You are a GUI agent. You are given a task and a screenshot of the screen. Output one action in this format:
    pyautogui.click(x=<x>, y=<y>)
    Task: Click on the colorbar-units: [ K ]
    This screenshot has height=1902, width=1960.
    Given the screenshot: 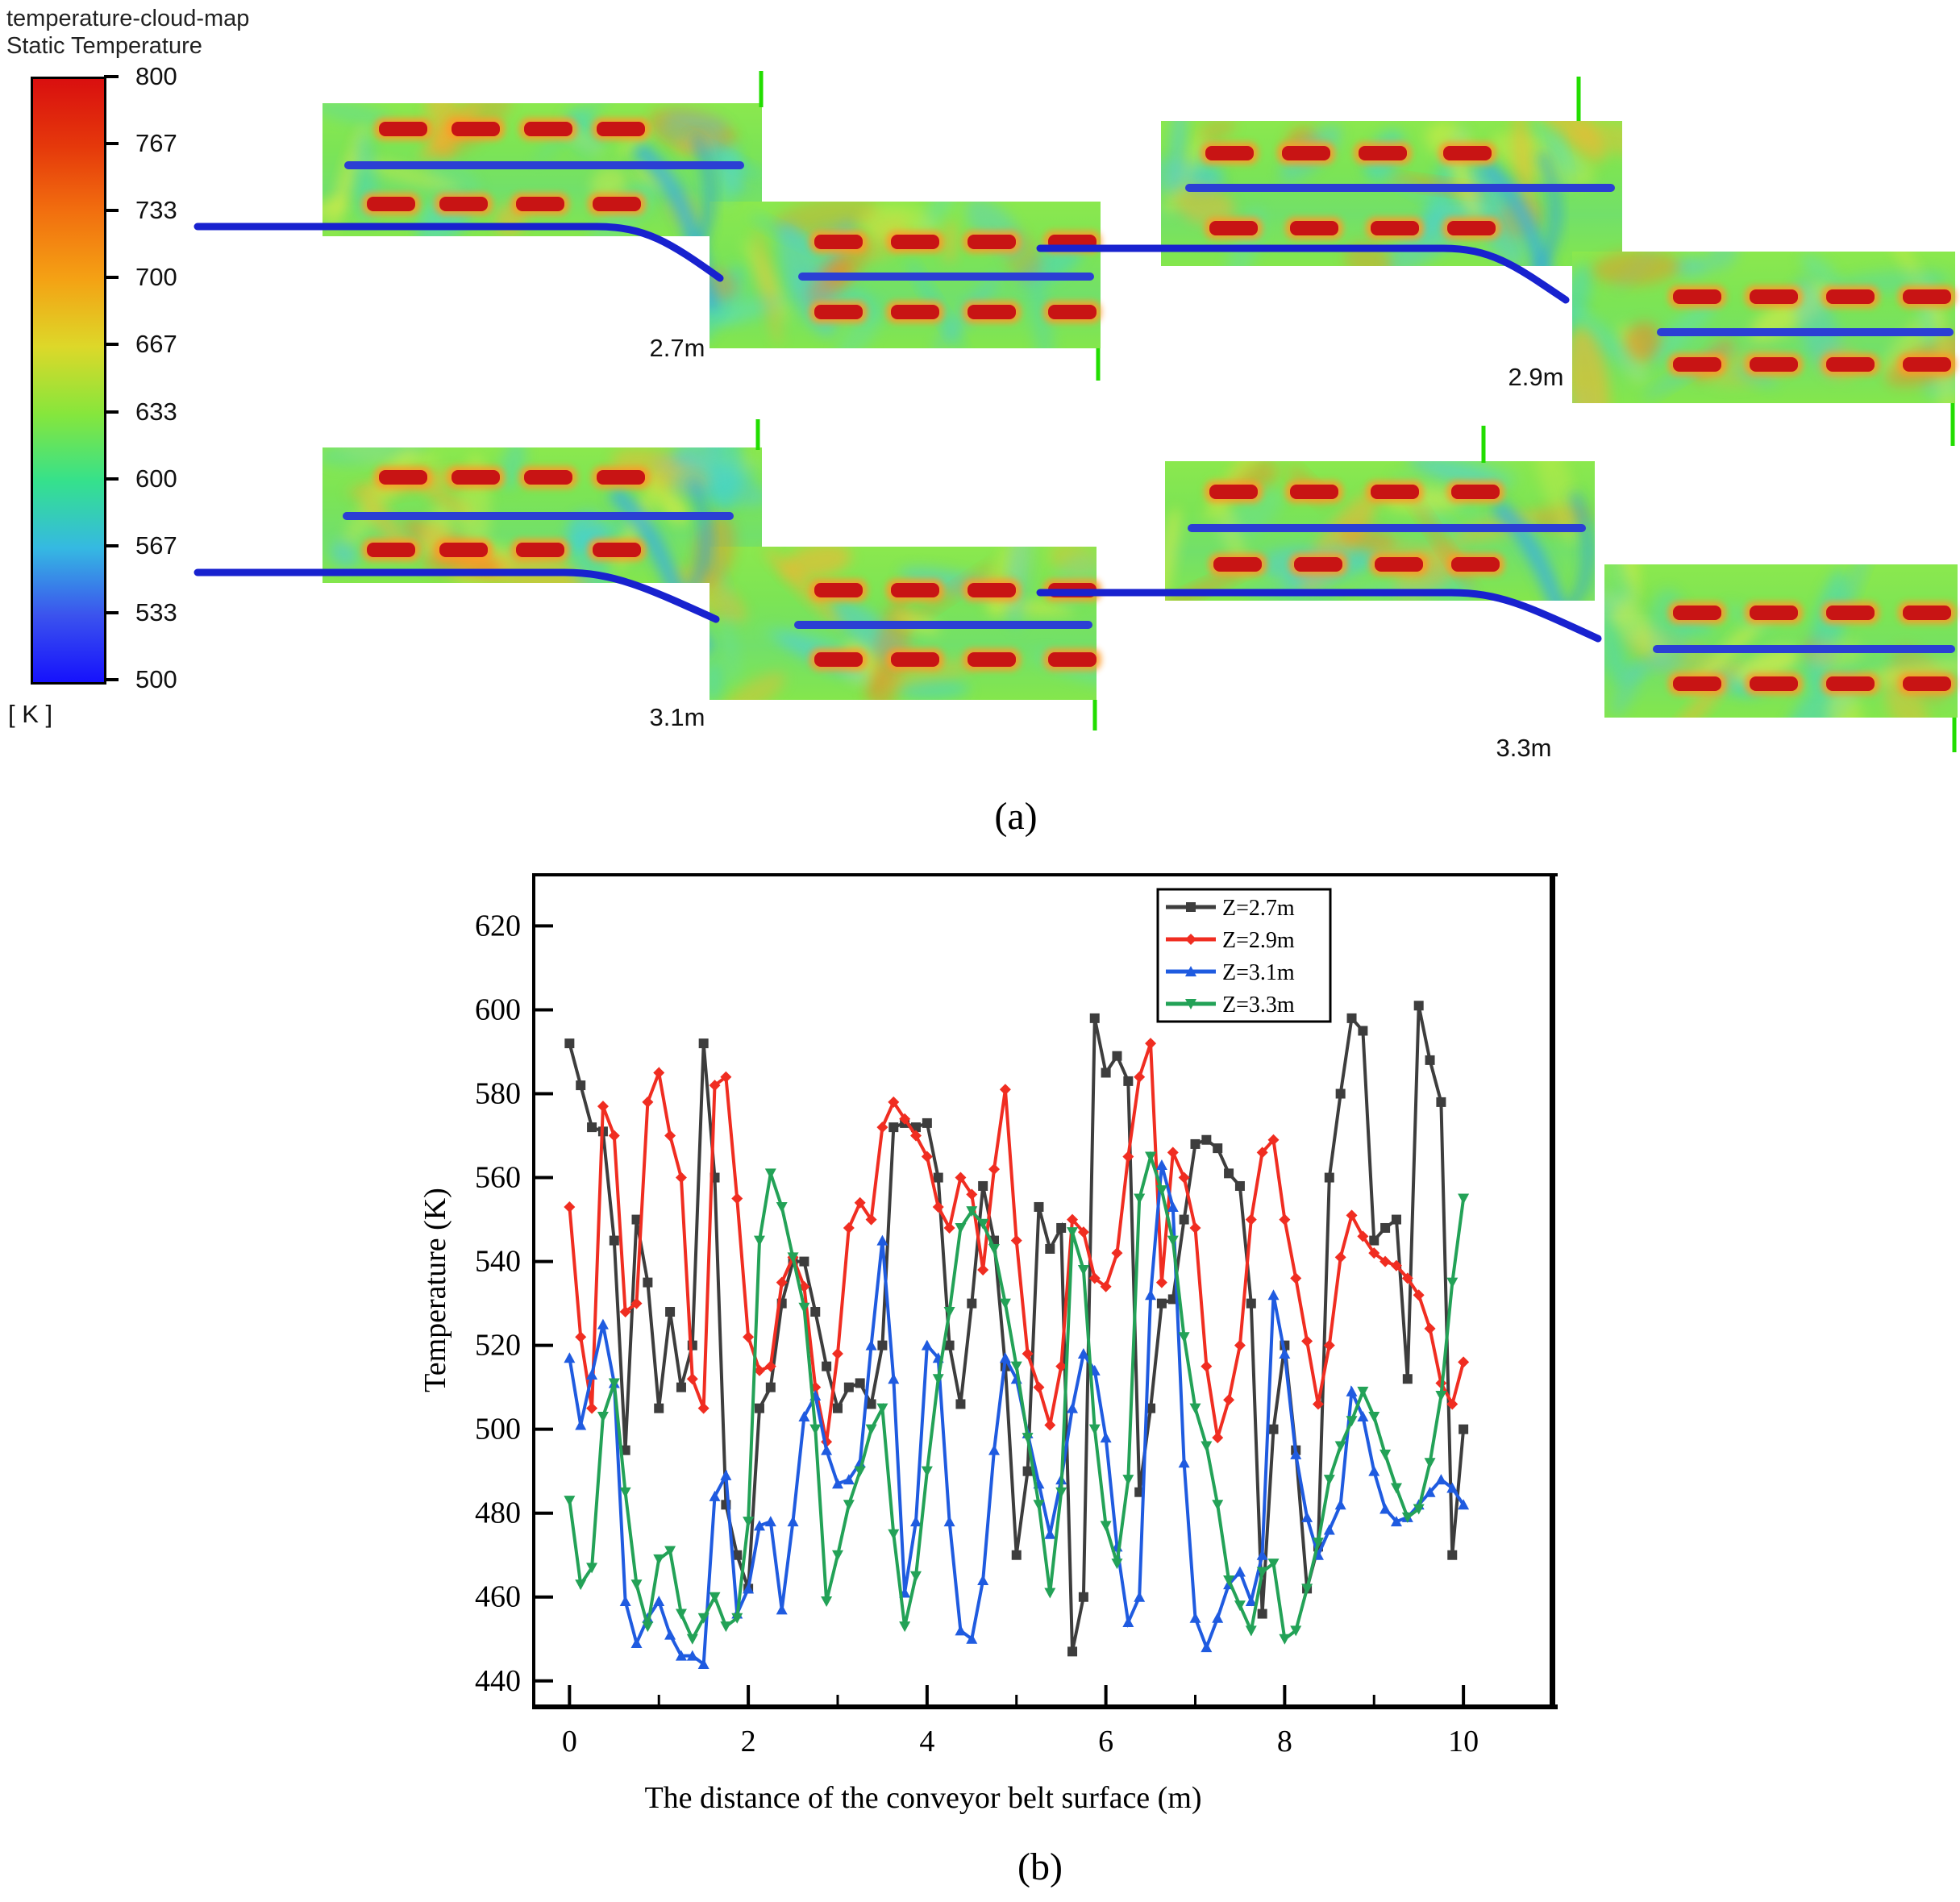 What is the action you would take?
    pyautogui.click(x=30, y=714)
    